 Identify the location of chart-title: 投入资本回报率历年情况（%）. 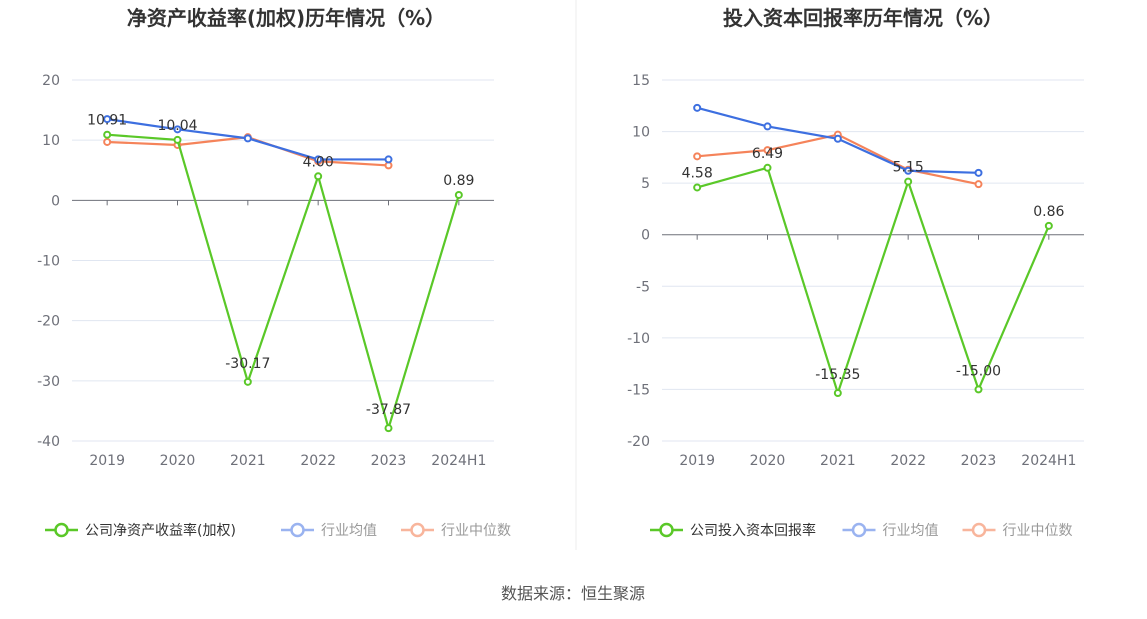
(863, 18).